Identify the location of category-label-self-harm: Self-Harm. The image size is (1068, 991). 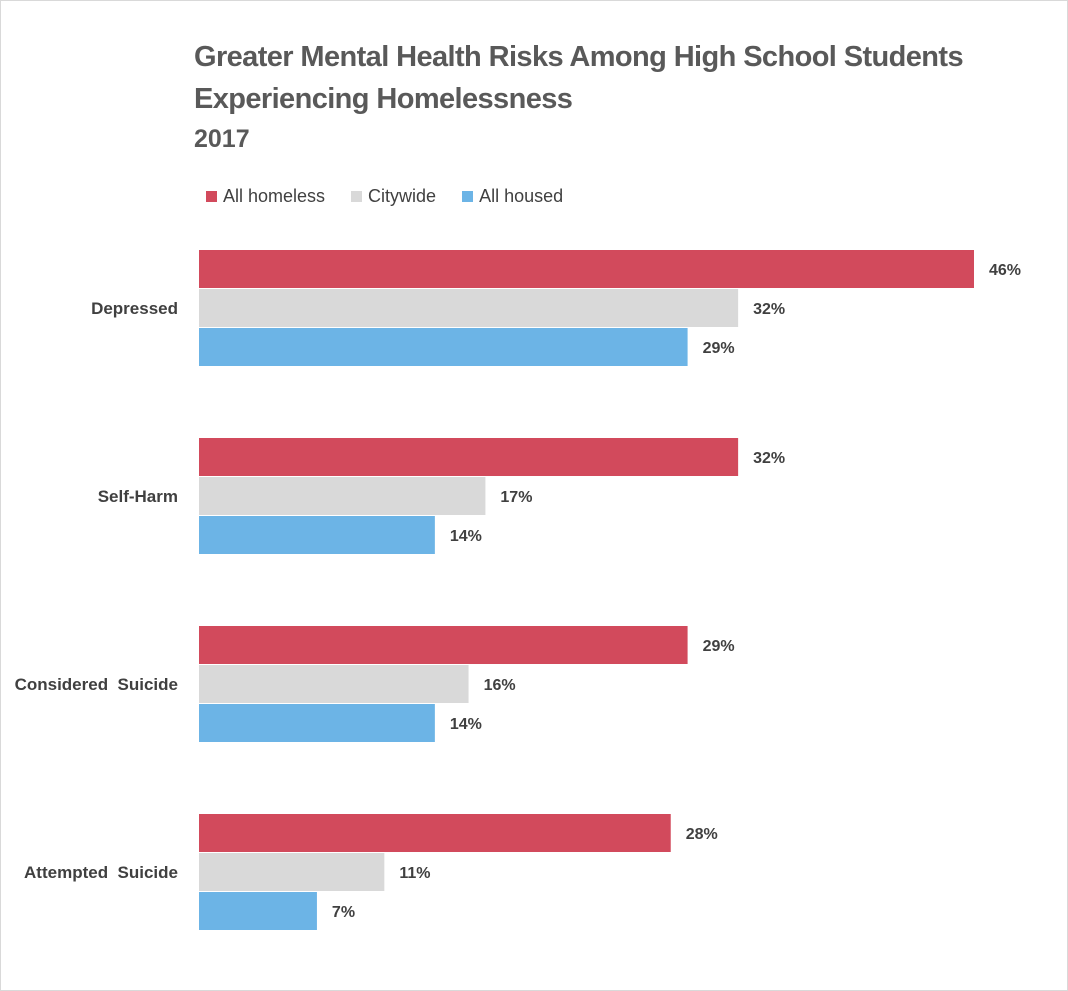
(138, 496).